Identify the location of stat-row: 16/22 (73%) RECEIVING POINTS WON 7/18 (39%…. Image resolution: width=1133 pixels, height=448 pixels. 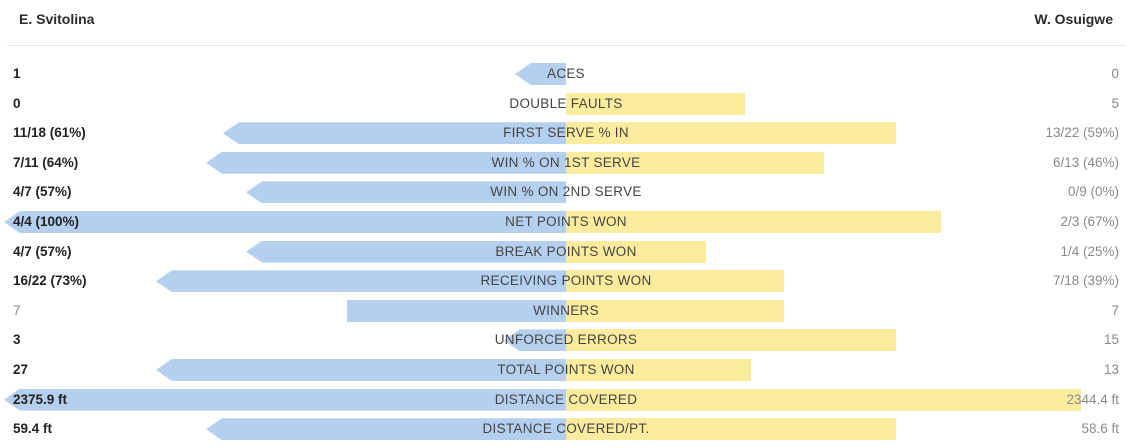
(566, 281).